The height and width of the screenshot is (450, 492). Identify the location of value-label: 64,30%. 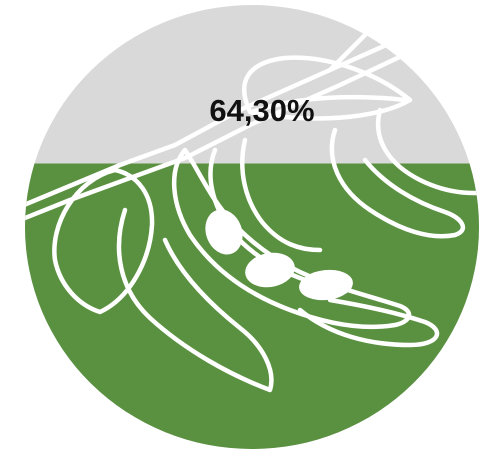
(261, 110).